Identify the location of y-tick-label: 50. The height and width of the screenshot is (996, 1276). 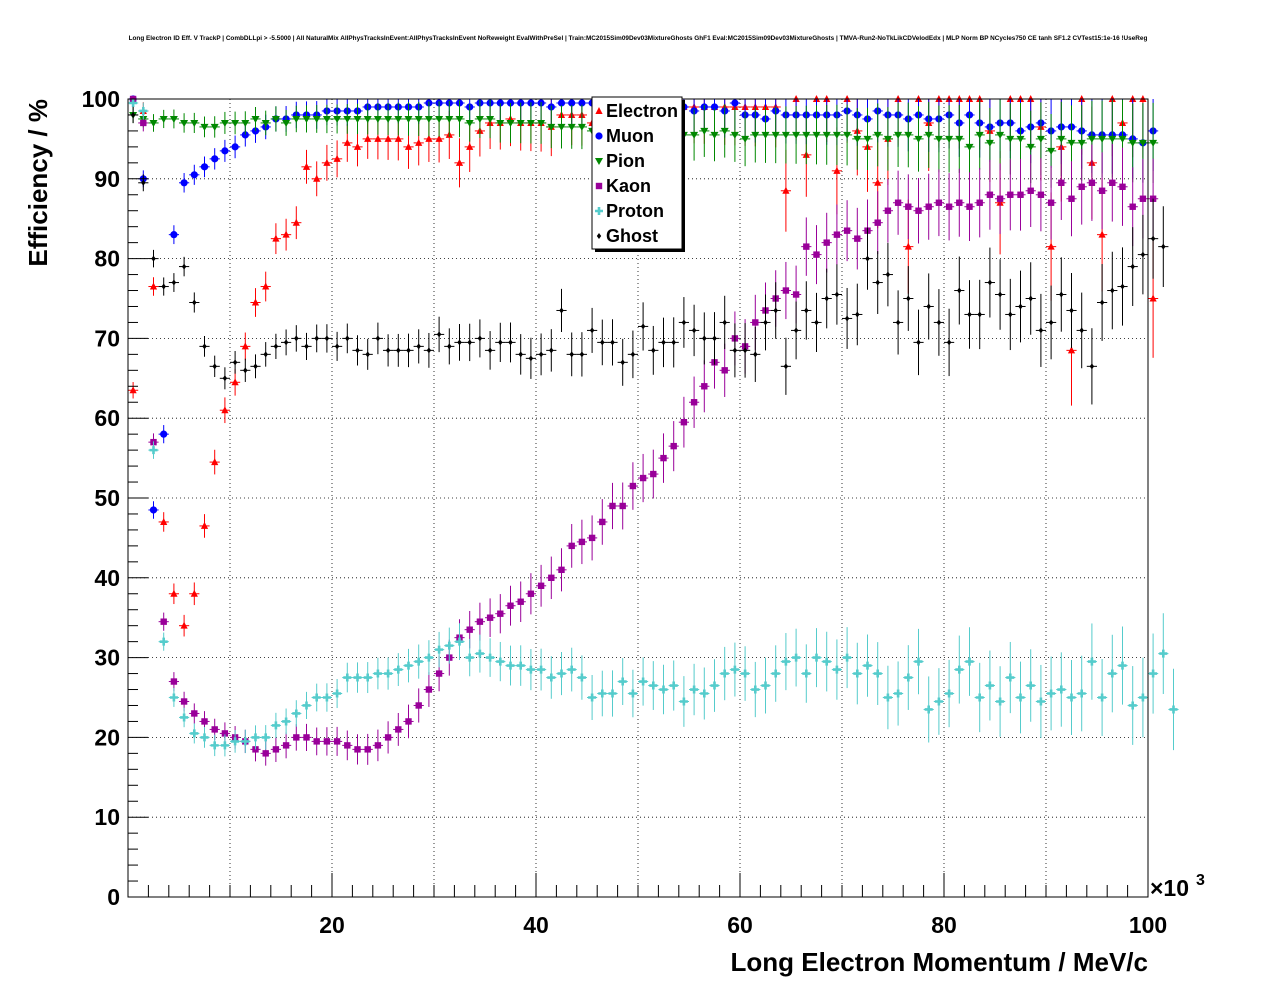
(107, 498).